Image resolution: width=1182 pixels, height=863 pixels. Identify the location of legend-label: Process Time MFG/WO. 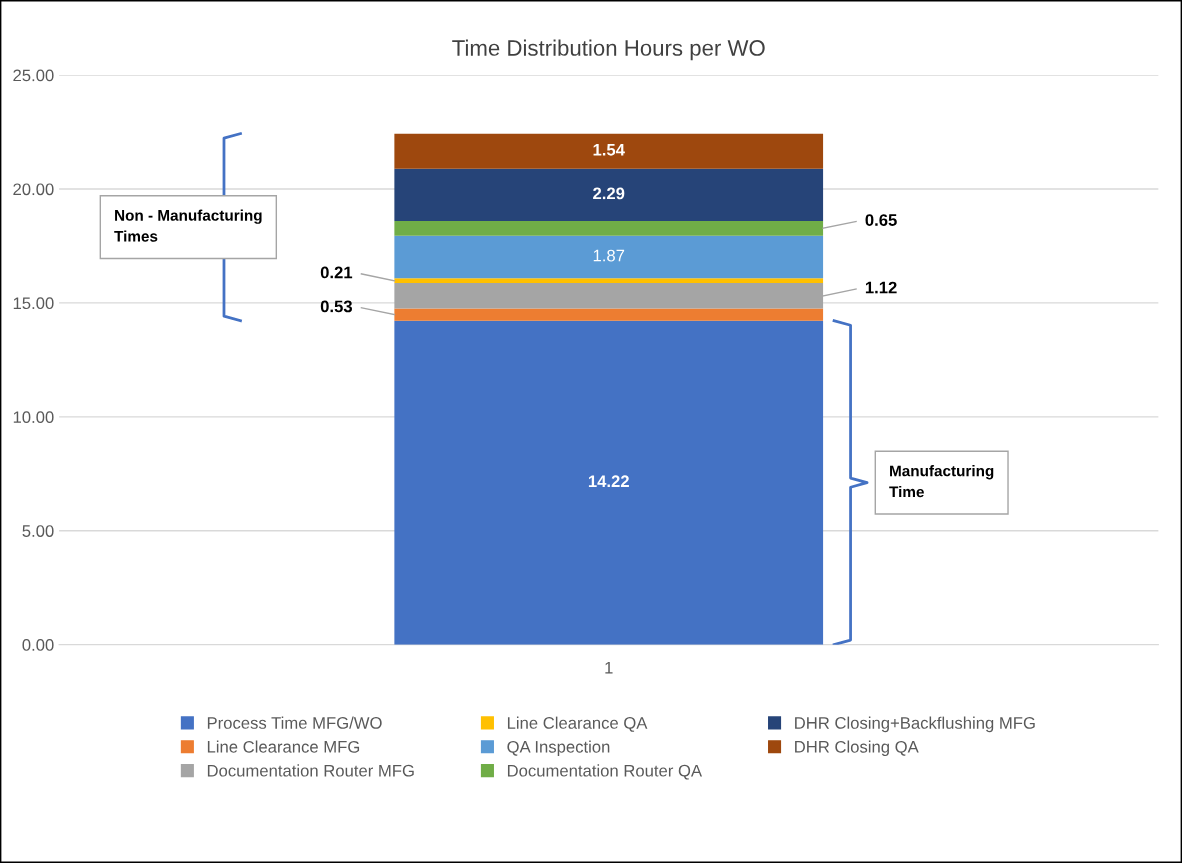
(294, 722).